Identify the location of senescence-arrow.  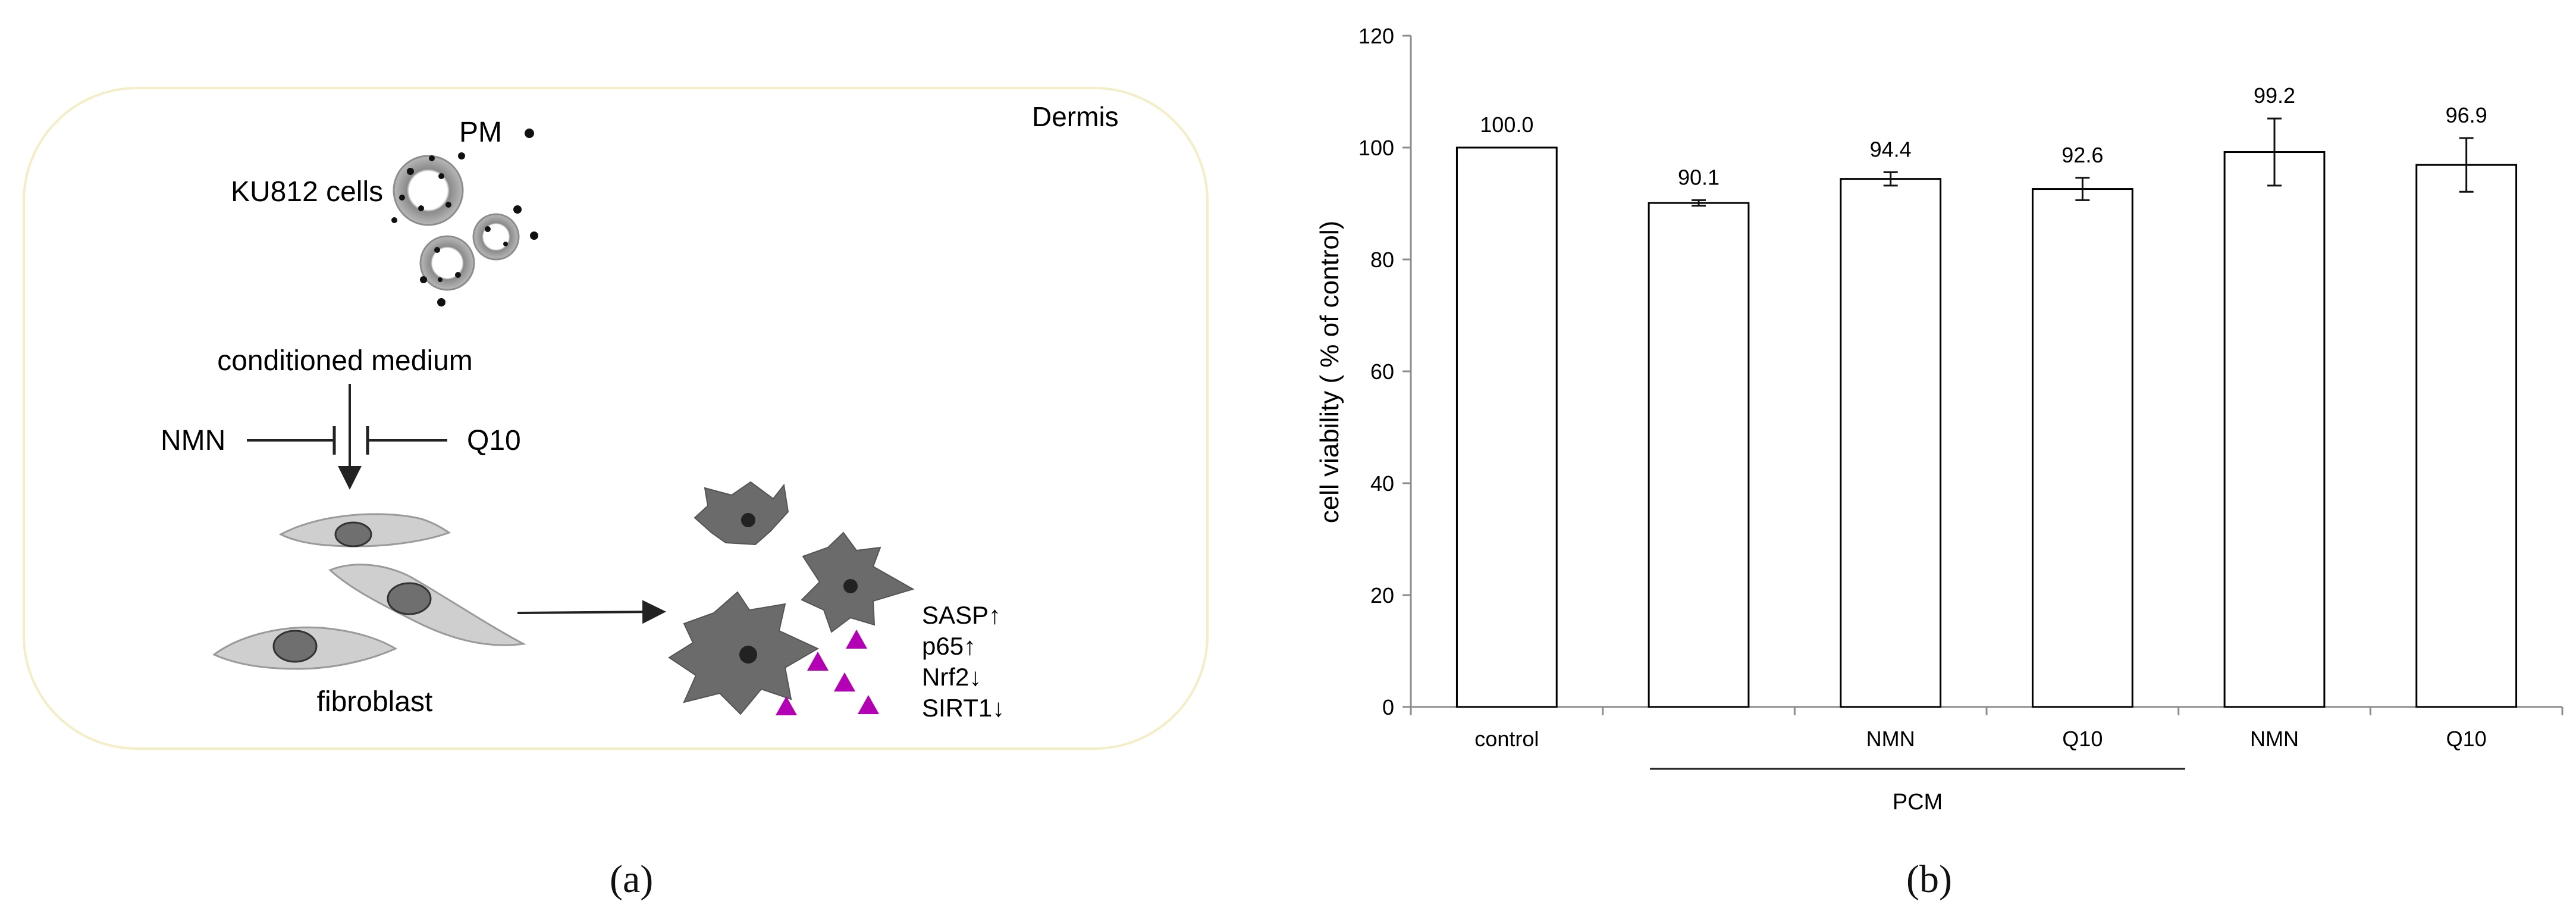
(591, 612).